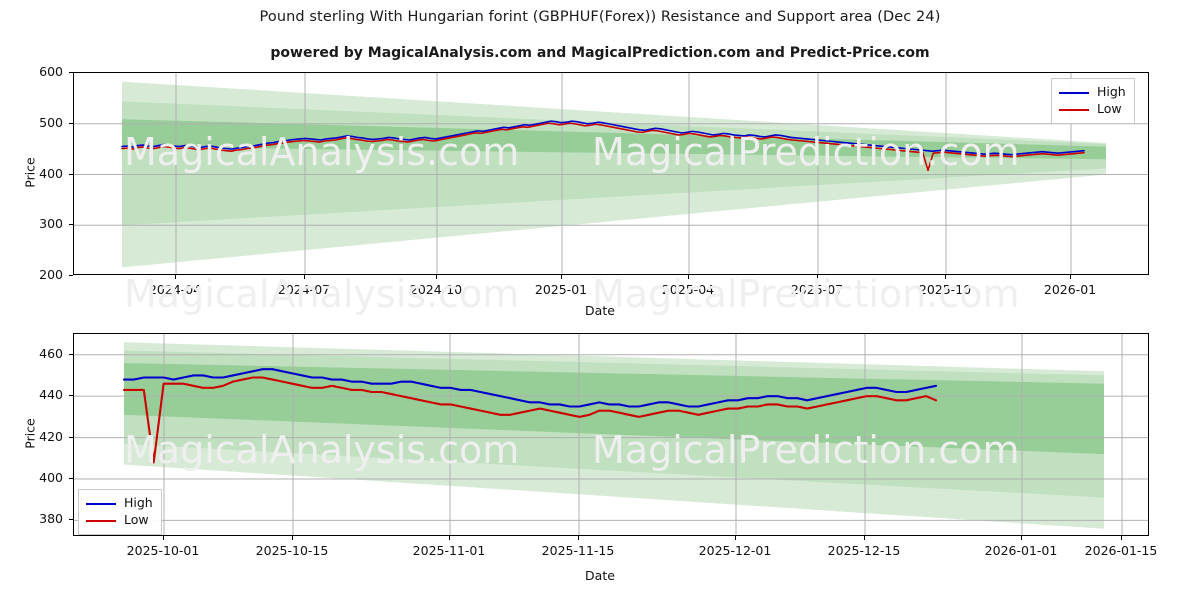  Describe the element at coordinates (688, 289) in the screenshot. I see `x-tick-label: 2025-04` at that location.